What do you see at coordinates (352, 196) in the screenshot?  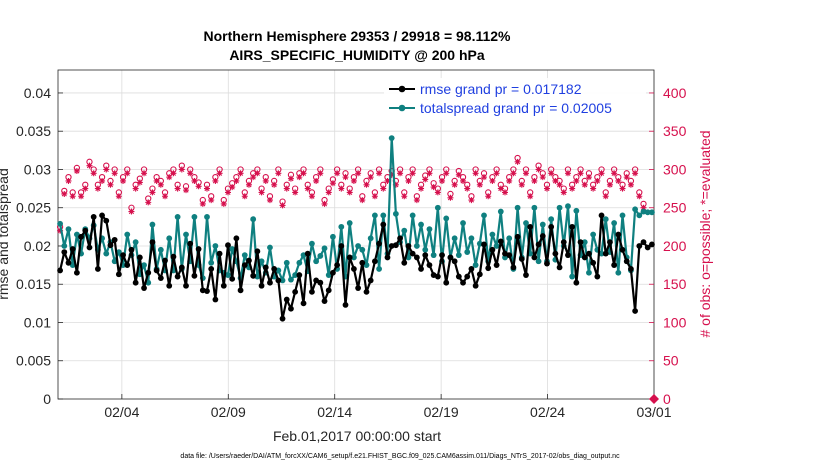 I see `obs-evaluated-series` at bounding box center [352, 196].